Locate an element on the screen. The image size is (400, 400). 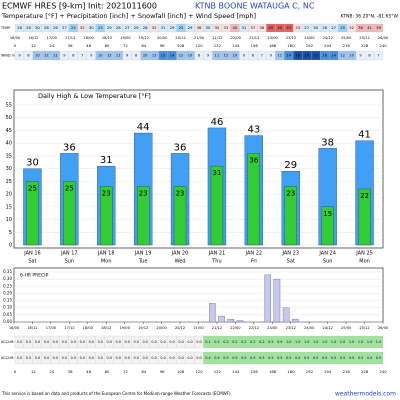
value-label: 25 is located at coordinates (69, 188).